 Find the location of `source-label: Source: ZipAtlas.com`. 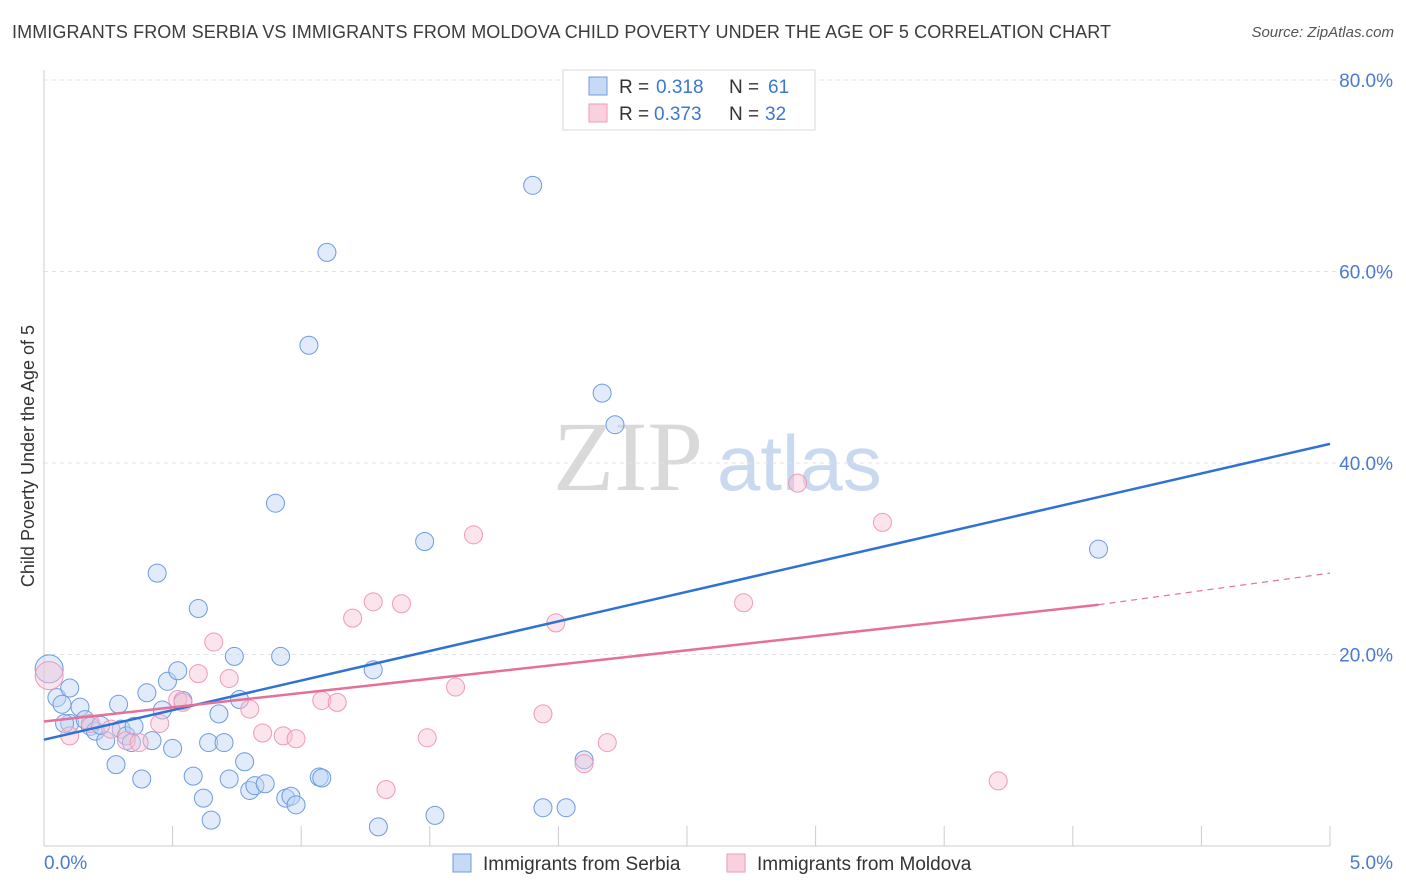

source-label: Source: ZipAtlas.com is located at coordinates (1322, 32).